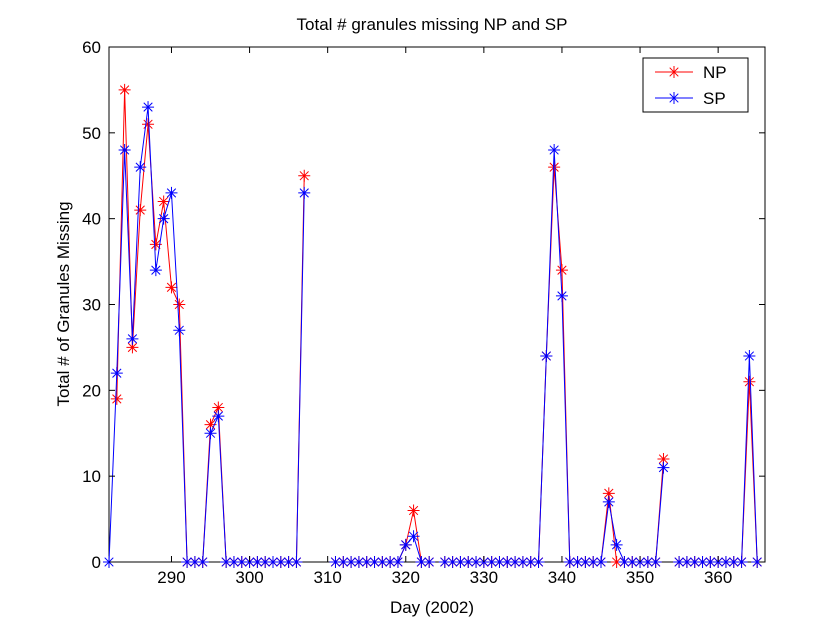 The image size is (840, 631). Describe the element at coordinates (484, 577) in the screenshot. I see `x-tick-label: 330` at that location.